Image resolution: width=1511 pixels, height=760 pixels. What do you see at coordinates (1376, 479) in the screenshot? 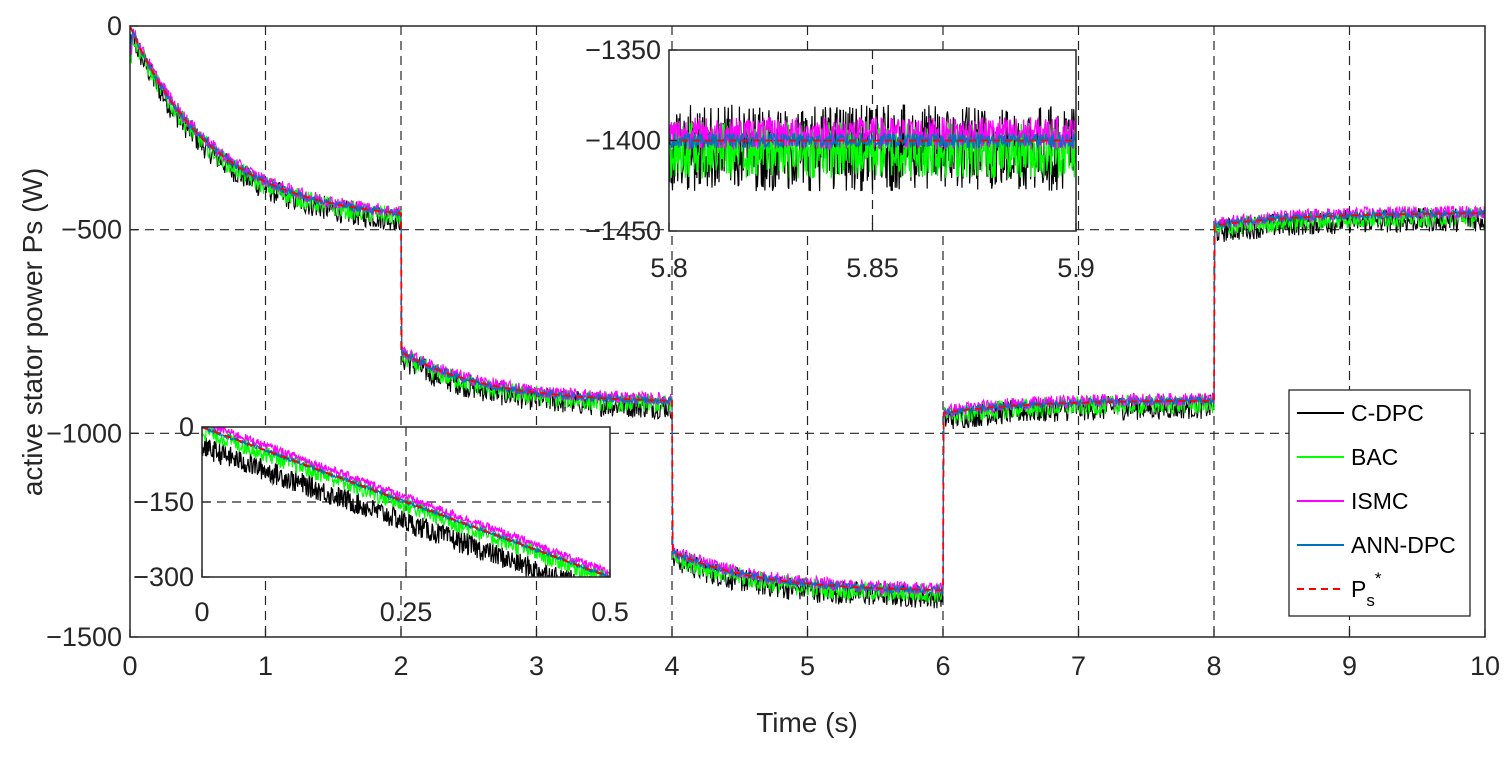
I see `legend-items: C-DPC BAC ISMC ANN-DPC` at bounding box center [1376, 479].